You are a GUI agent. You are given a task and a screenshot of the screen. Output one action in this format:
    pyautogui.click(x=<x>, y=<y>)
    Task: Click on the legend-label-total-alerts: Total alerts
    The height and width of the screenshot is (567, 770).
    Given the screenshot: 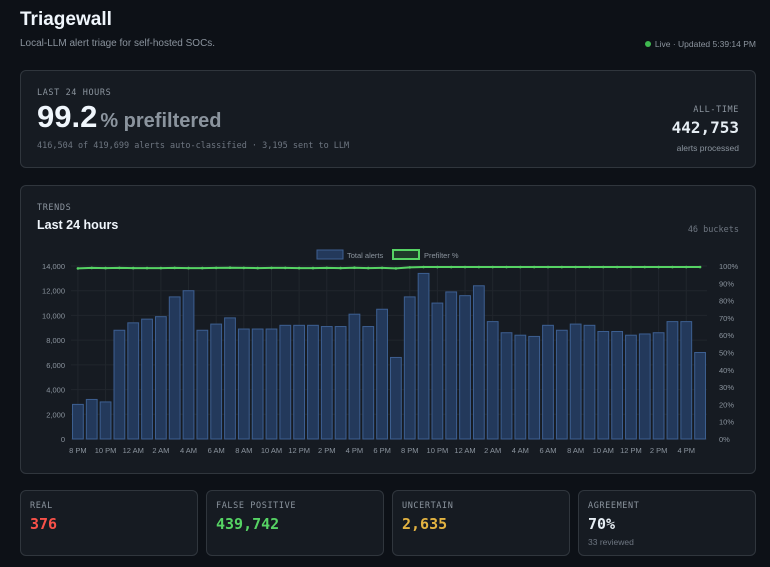 What is the action you would take?
    pyautogui.click(x=365, y=255)
    